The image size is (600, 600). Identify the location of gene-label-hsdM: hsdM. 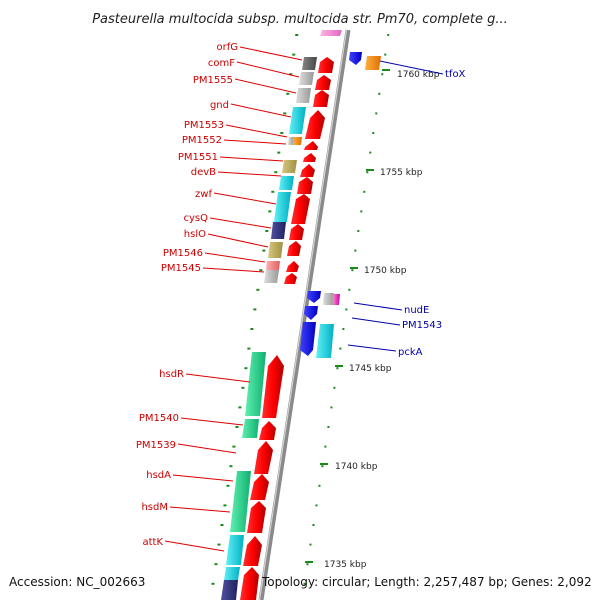
(154, 507).